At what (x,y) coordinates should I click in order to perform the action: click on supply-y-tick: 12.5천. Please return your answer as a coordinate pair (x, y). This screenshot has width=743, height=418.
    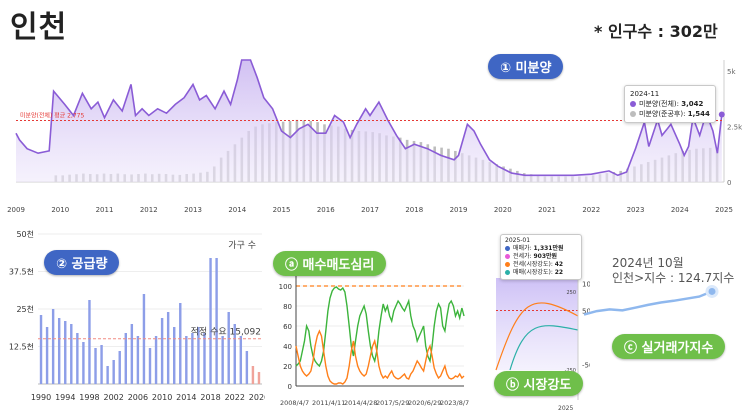
    Looking at the image, I should click on (21, 347).